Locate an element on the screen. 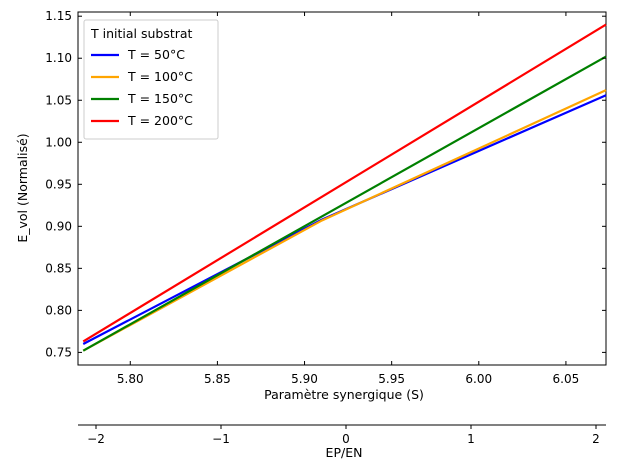  secondary-x-tick-label: 0 is located at coordinates (346, 439).